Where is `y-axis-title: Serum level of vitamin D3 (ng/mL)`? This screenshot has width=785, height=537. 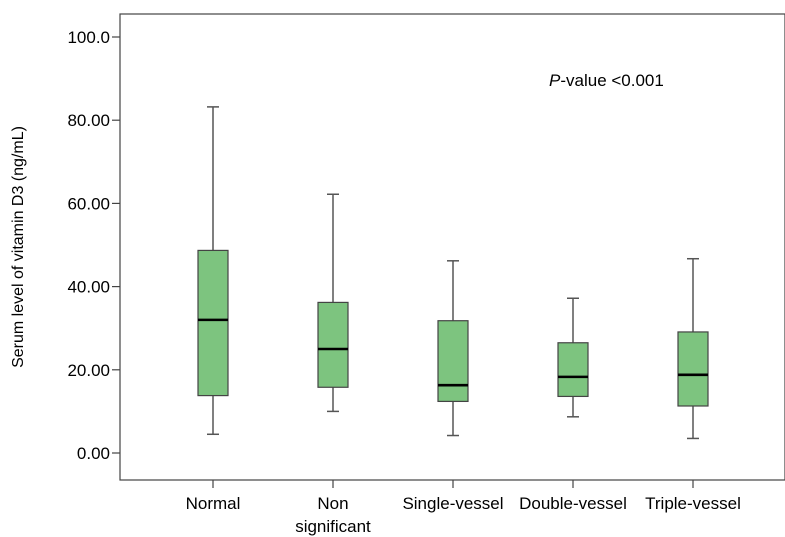
y-axis-title: Serum level of vitamin D3 (ng/mL) is located at coordinates (18, 247).